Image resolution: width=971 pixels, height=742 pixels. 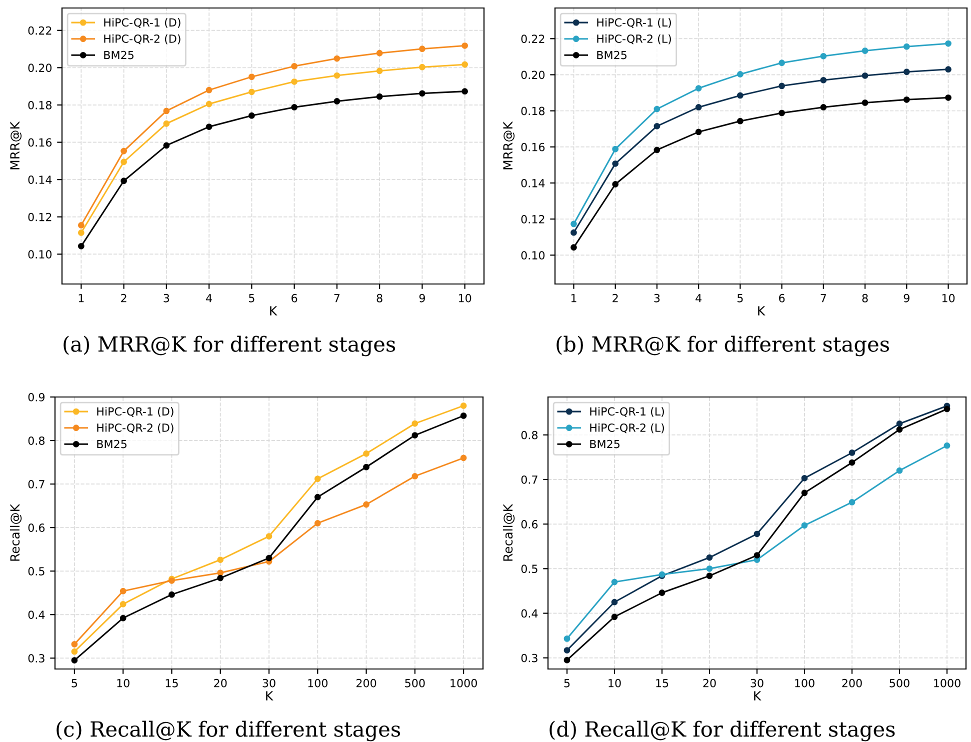 I want to click on y-tick-label: 0.6, so click(x=529, y=524).